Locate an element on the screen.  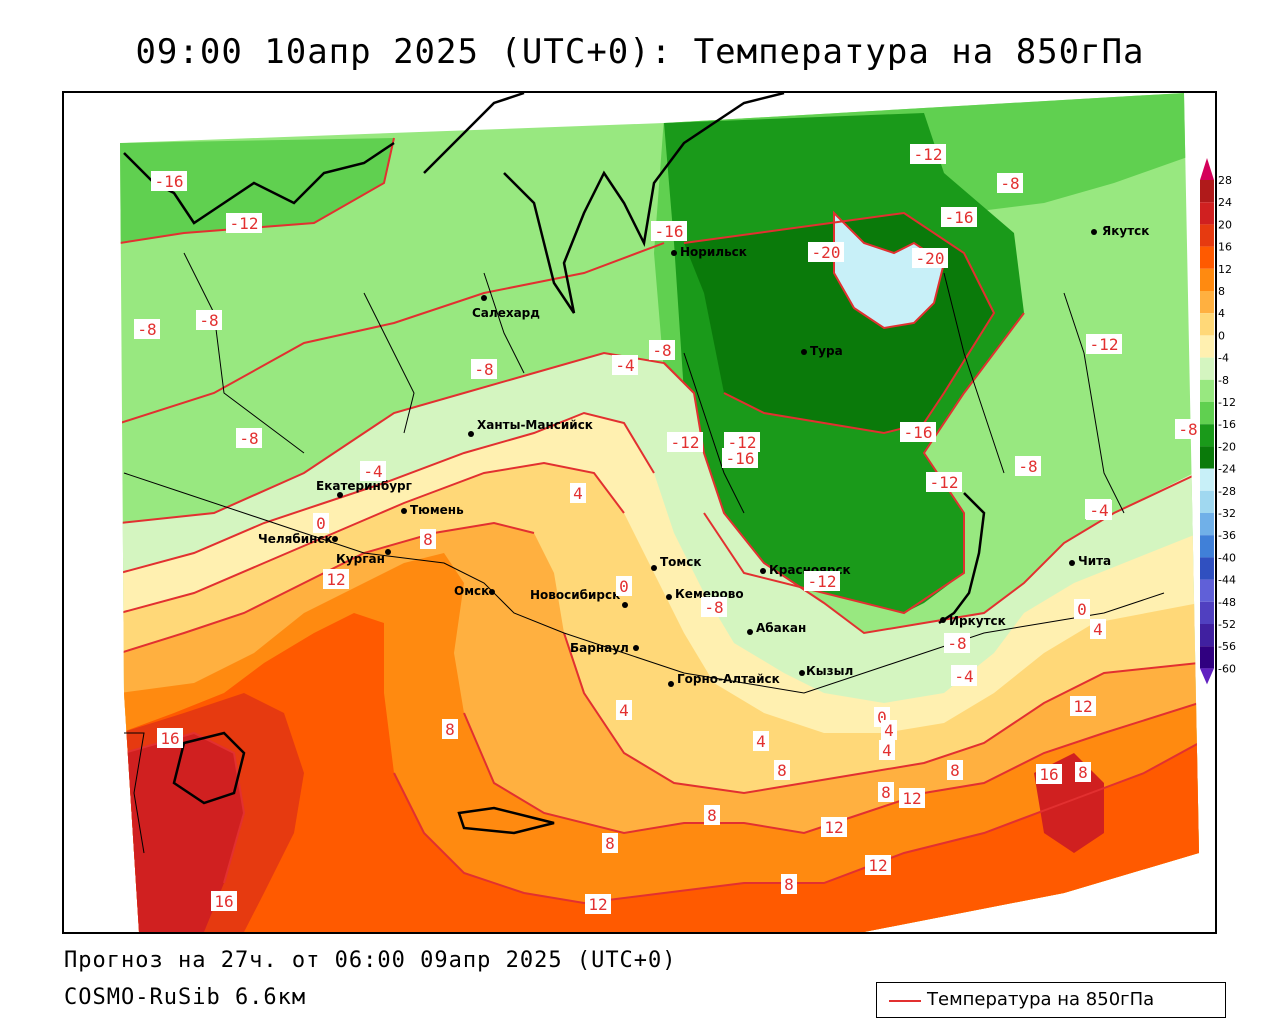
city-marker-krasnoyarsk is located at coordinates (763, 571).